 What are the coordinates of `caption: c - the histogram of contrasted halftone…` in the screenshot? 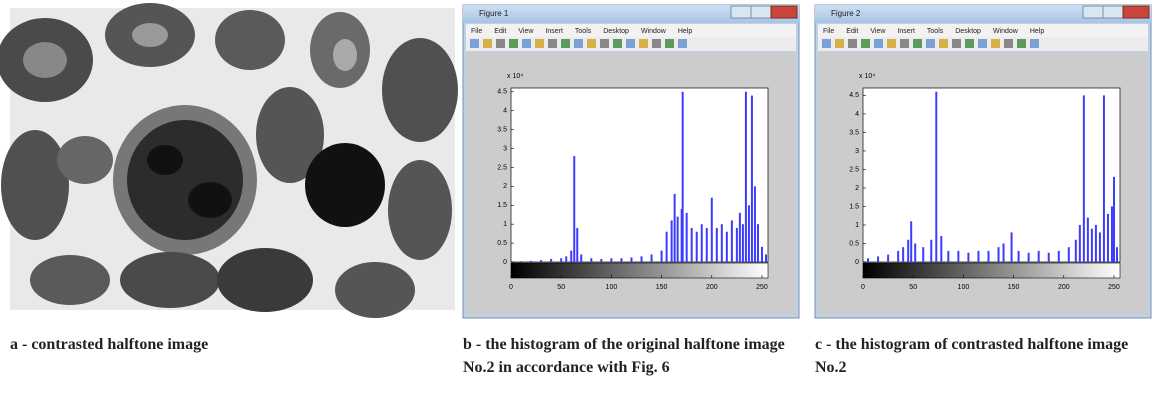 It's located at (972, 356).